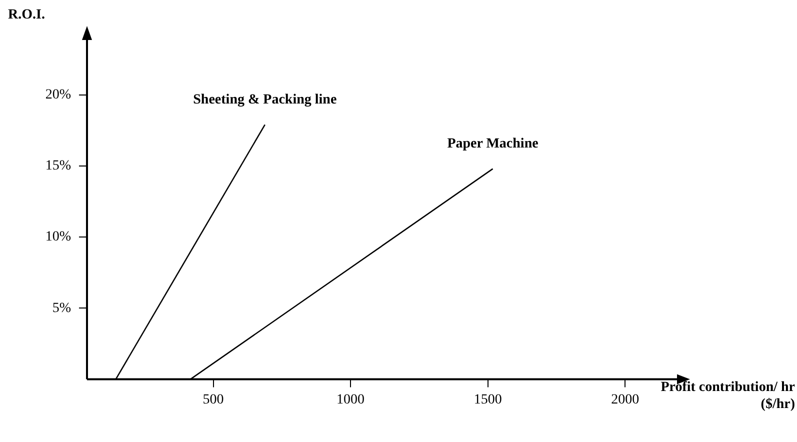  I want to click on series-label: Paper Machine, so click(492, 144).